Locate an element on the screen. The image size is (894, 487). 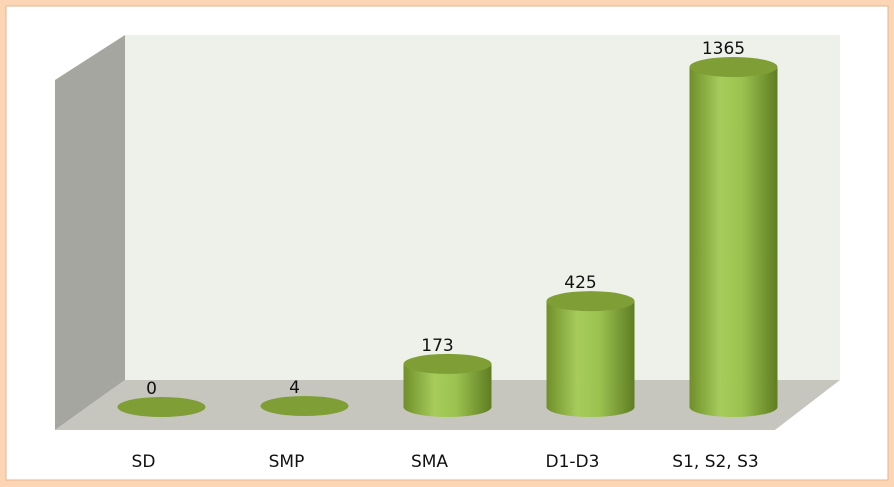
x-tick-label: S1, S2, S3 is located at coordinates (715, 462).